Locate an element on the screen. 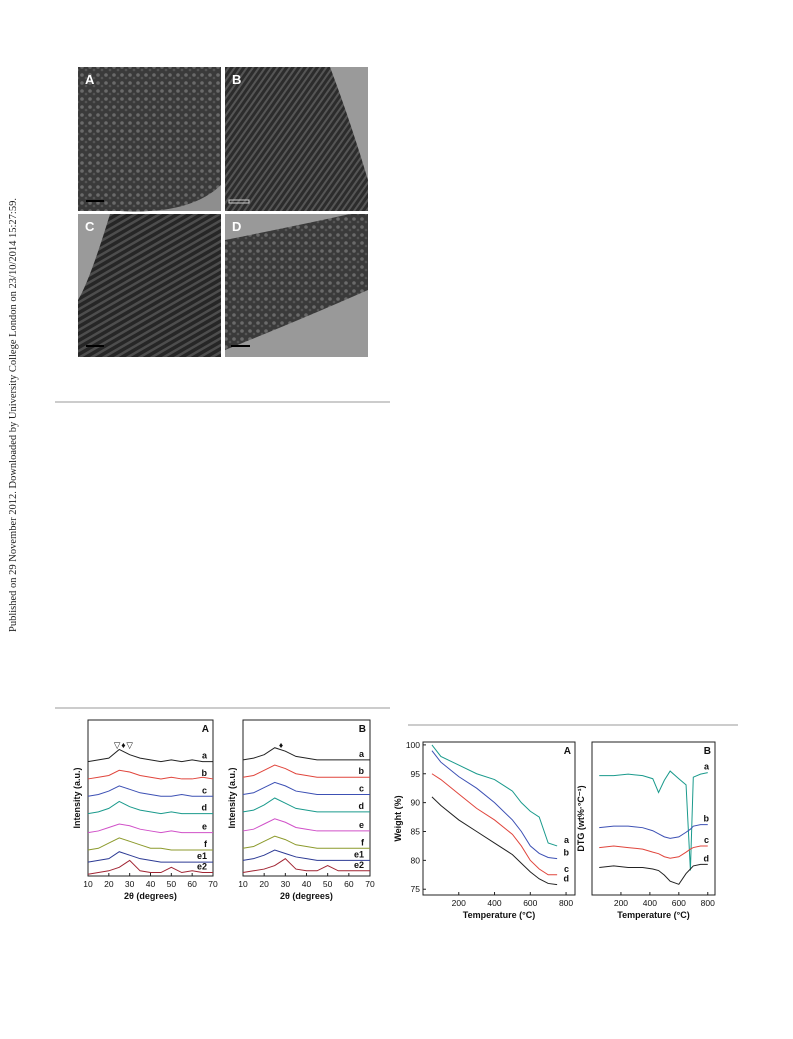  x-tick-label: 60 is located at coordinates (349, 884).